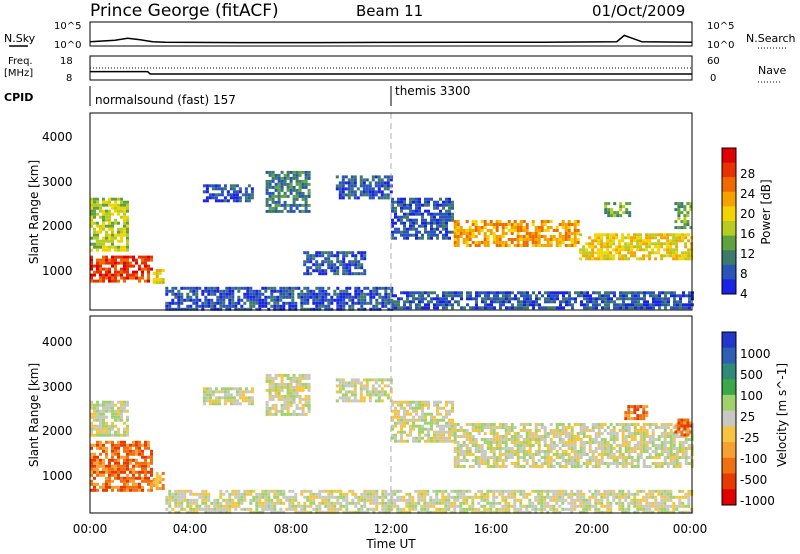  I want to click on freq-label-2: [MHz], so click(18, 73).